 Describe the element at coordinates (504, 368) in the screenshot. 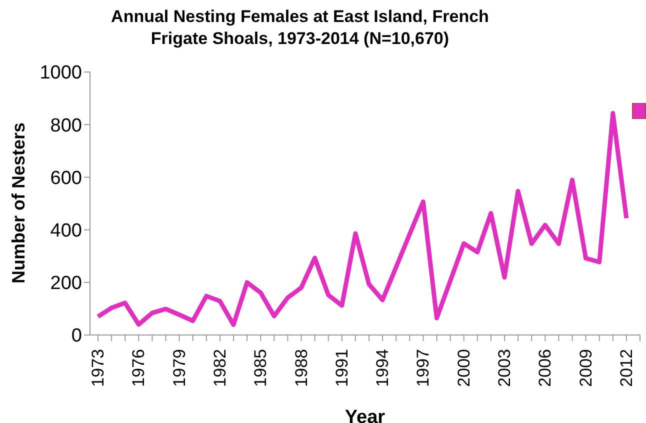

I see `x-tick-label: 2003` at that location.